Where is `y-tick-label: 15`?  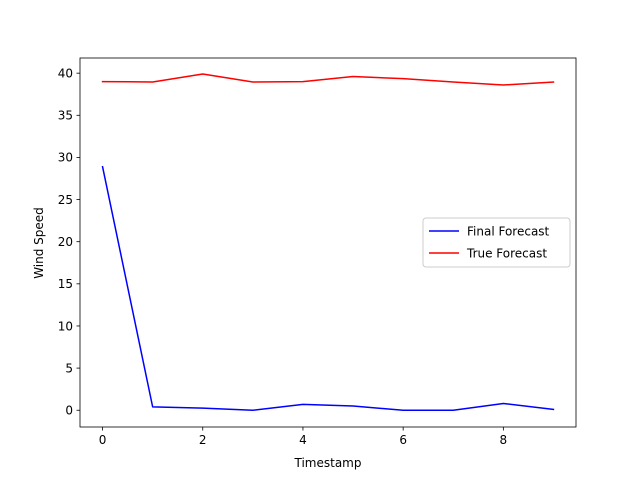
y-tick-label: 15 is located at coordinates (65, 284).